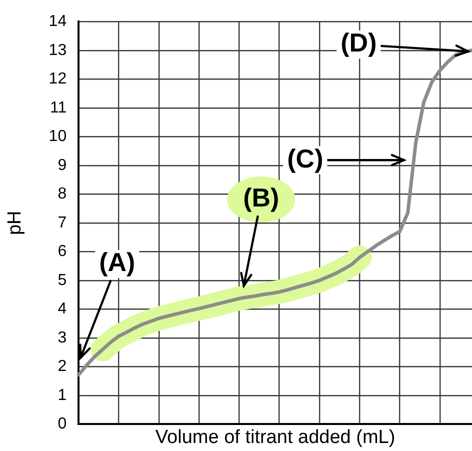 The image size is (472, 451). I want to click on y-axis-title: pH, so click(15, 223).